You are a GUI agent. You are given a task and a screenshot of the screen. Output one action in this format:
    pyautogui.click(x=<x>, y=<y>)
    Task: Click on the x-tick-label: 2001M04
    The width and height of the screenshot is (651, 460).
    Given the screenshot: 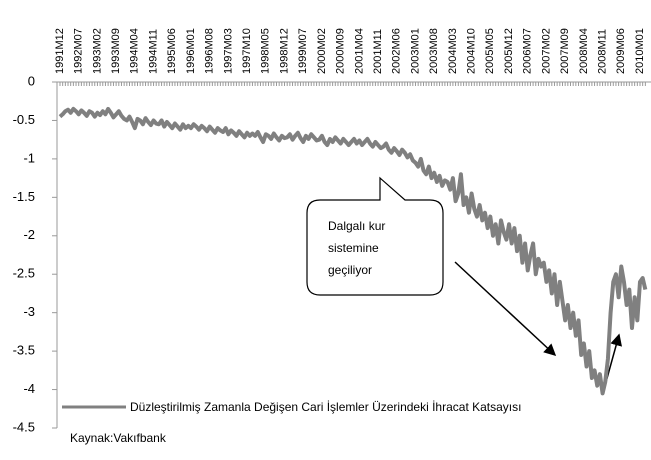 What is the action you would take?
    pyautogui.click(x=359, y=51)
    